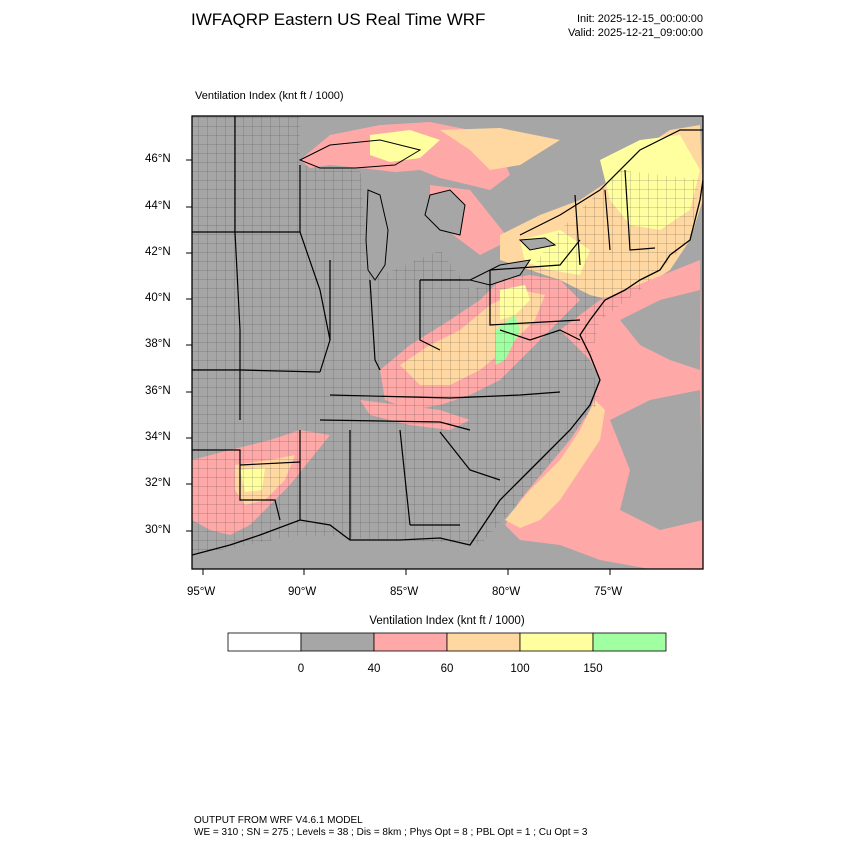 The height and width of the screenshot is (850, 850). Describe the element at coordinates (635, 33) in the screenshot. I see `valid-time: Valid: 2025-12-21_09:00:00` at that location.